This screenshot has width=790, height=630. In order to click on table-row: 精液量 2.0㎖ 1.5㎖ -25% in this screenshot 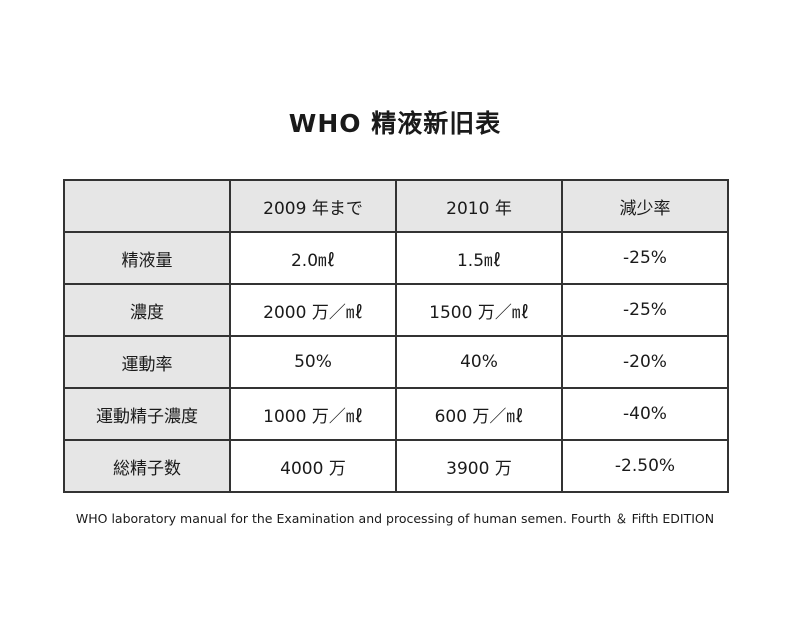, I will do `click(396, 258)`.